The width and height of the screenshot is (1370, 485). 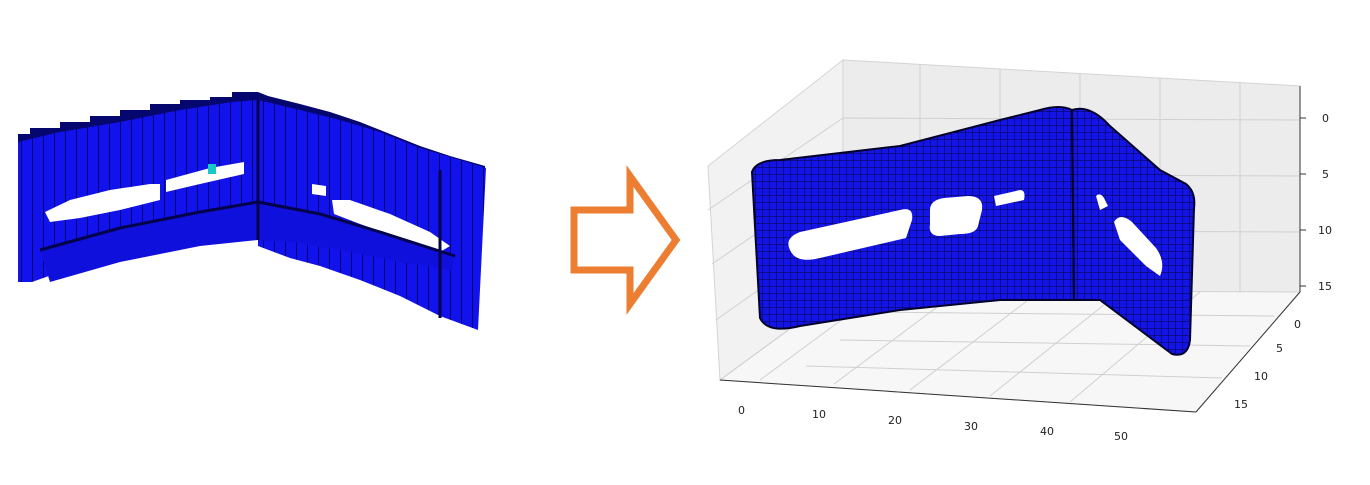 What do you see at coordinates (741, 410) in the screenshot?
I see `x-tick-label: 0` at bounding box center [741, 410].